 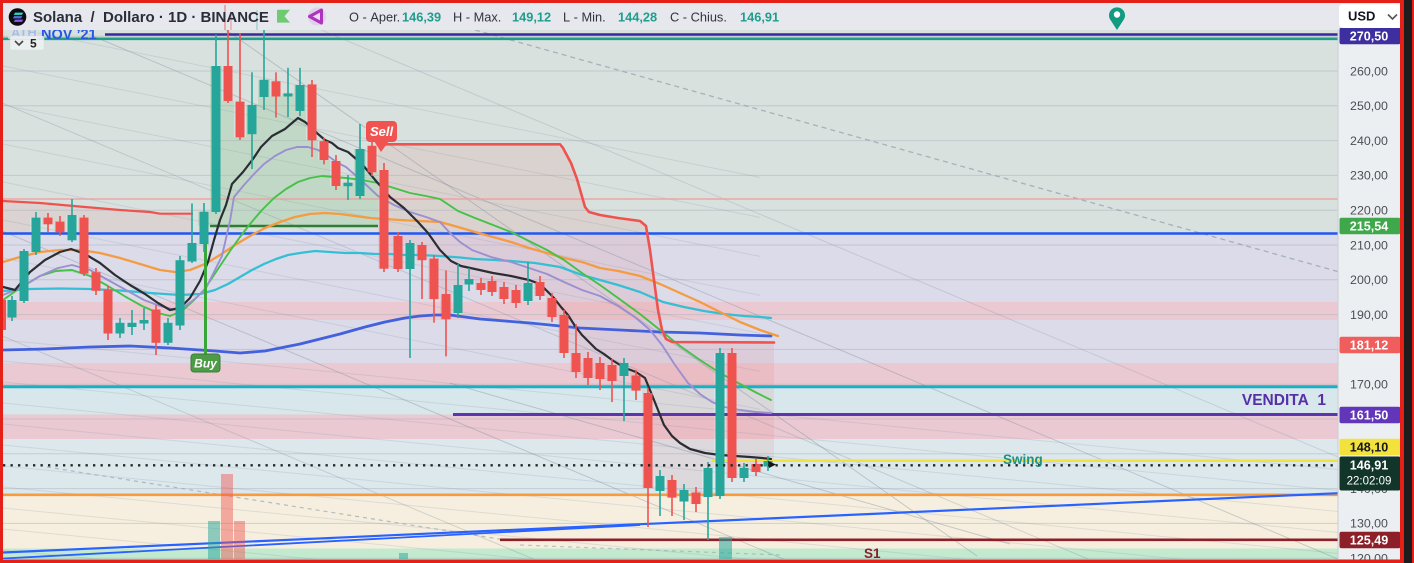 What do you see at coordinates (531, 17) in the screenshot?
I see `svg-text: 149,12` at bounding box center [531, 17].